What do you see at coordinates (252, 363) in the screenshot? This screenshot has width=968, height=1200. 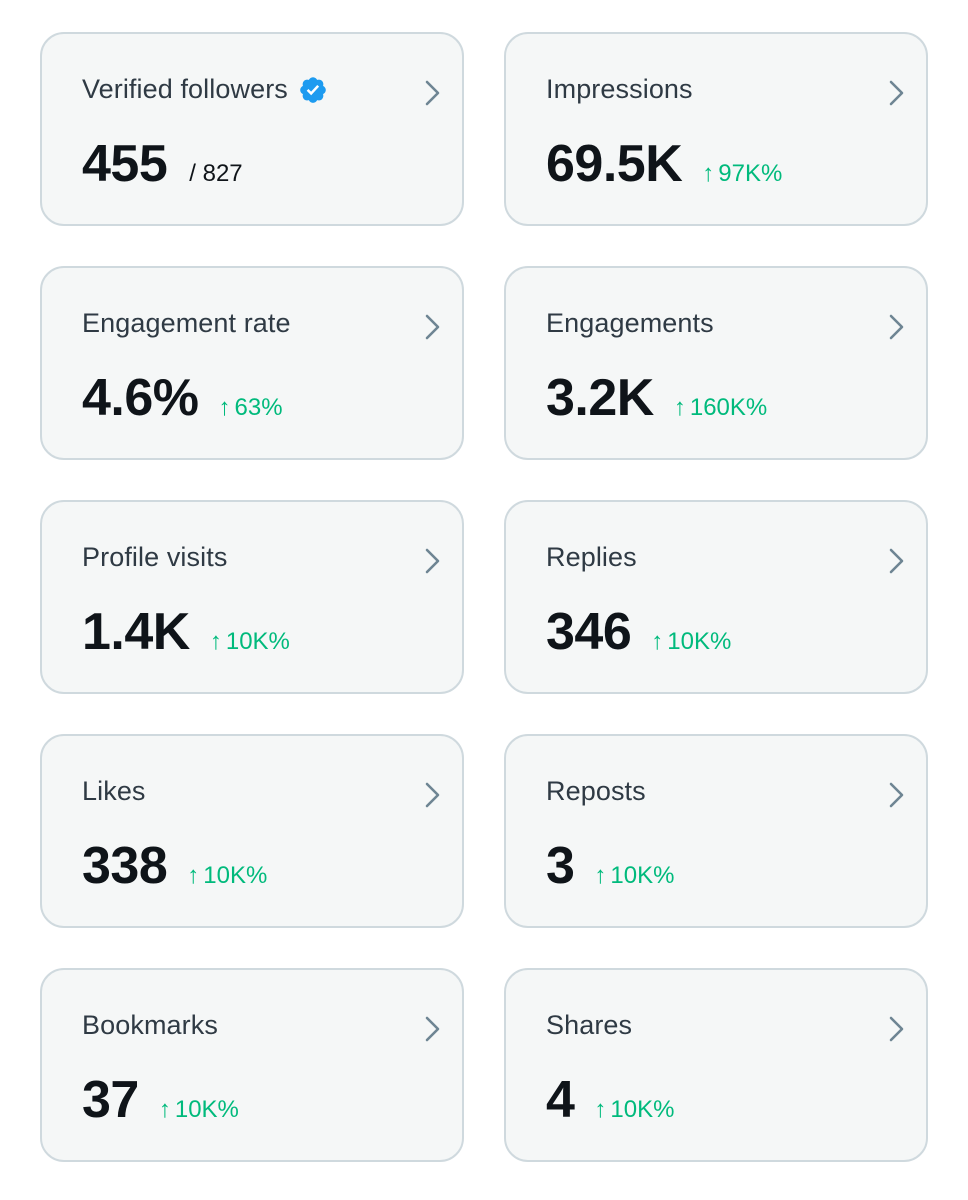 I see `metric-card-engagement-rate: Engagement rate 4.6% ↑ 63%` at bounding box center [252, 363].